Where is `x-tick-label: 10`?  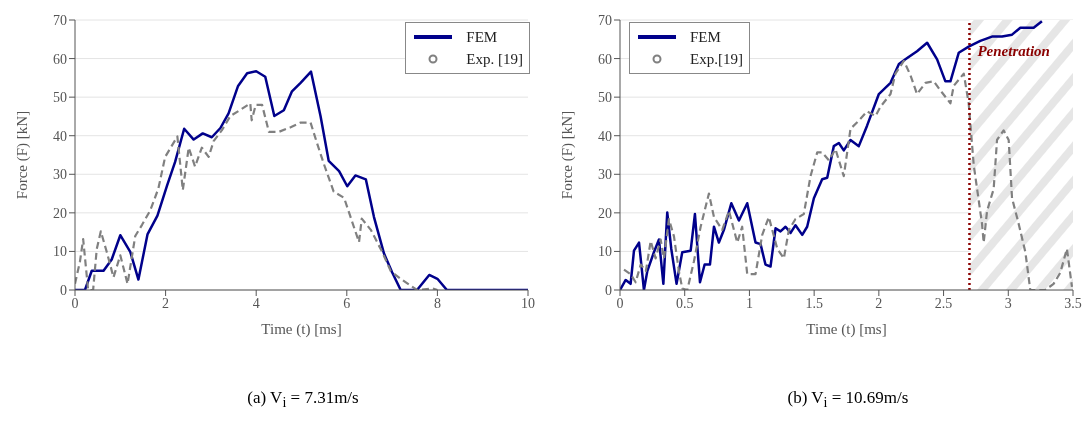
x-tick-label: 10 is located at coordinates (528, 303).